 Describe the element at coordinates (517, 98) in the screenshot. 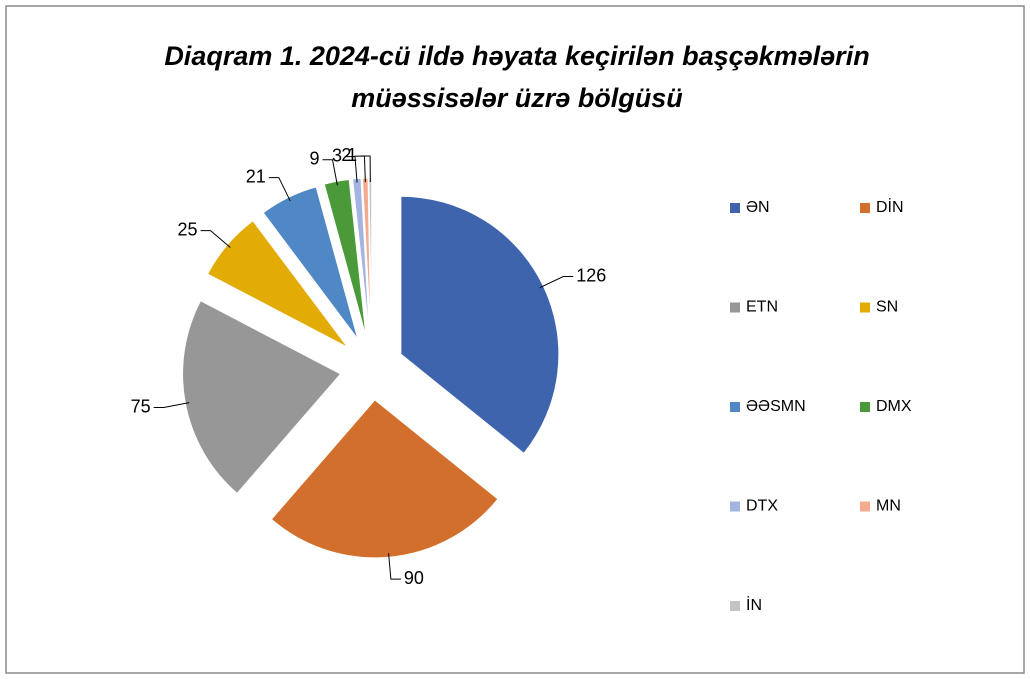

I see `chart-title: müəssisələr üzrə bölgüsü` at that location.